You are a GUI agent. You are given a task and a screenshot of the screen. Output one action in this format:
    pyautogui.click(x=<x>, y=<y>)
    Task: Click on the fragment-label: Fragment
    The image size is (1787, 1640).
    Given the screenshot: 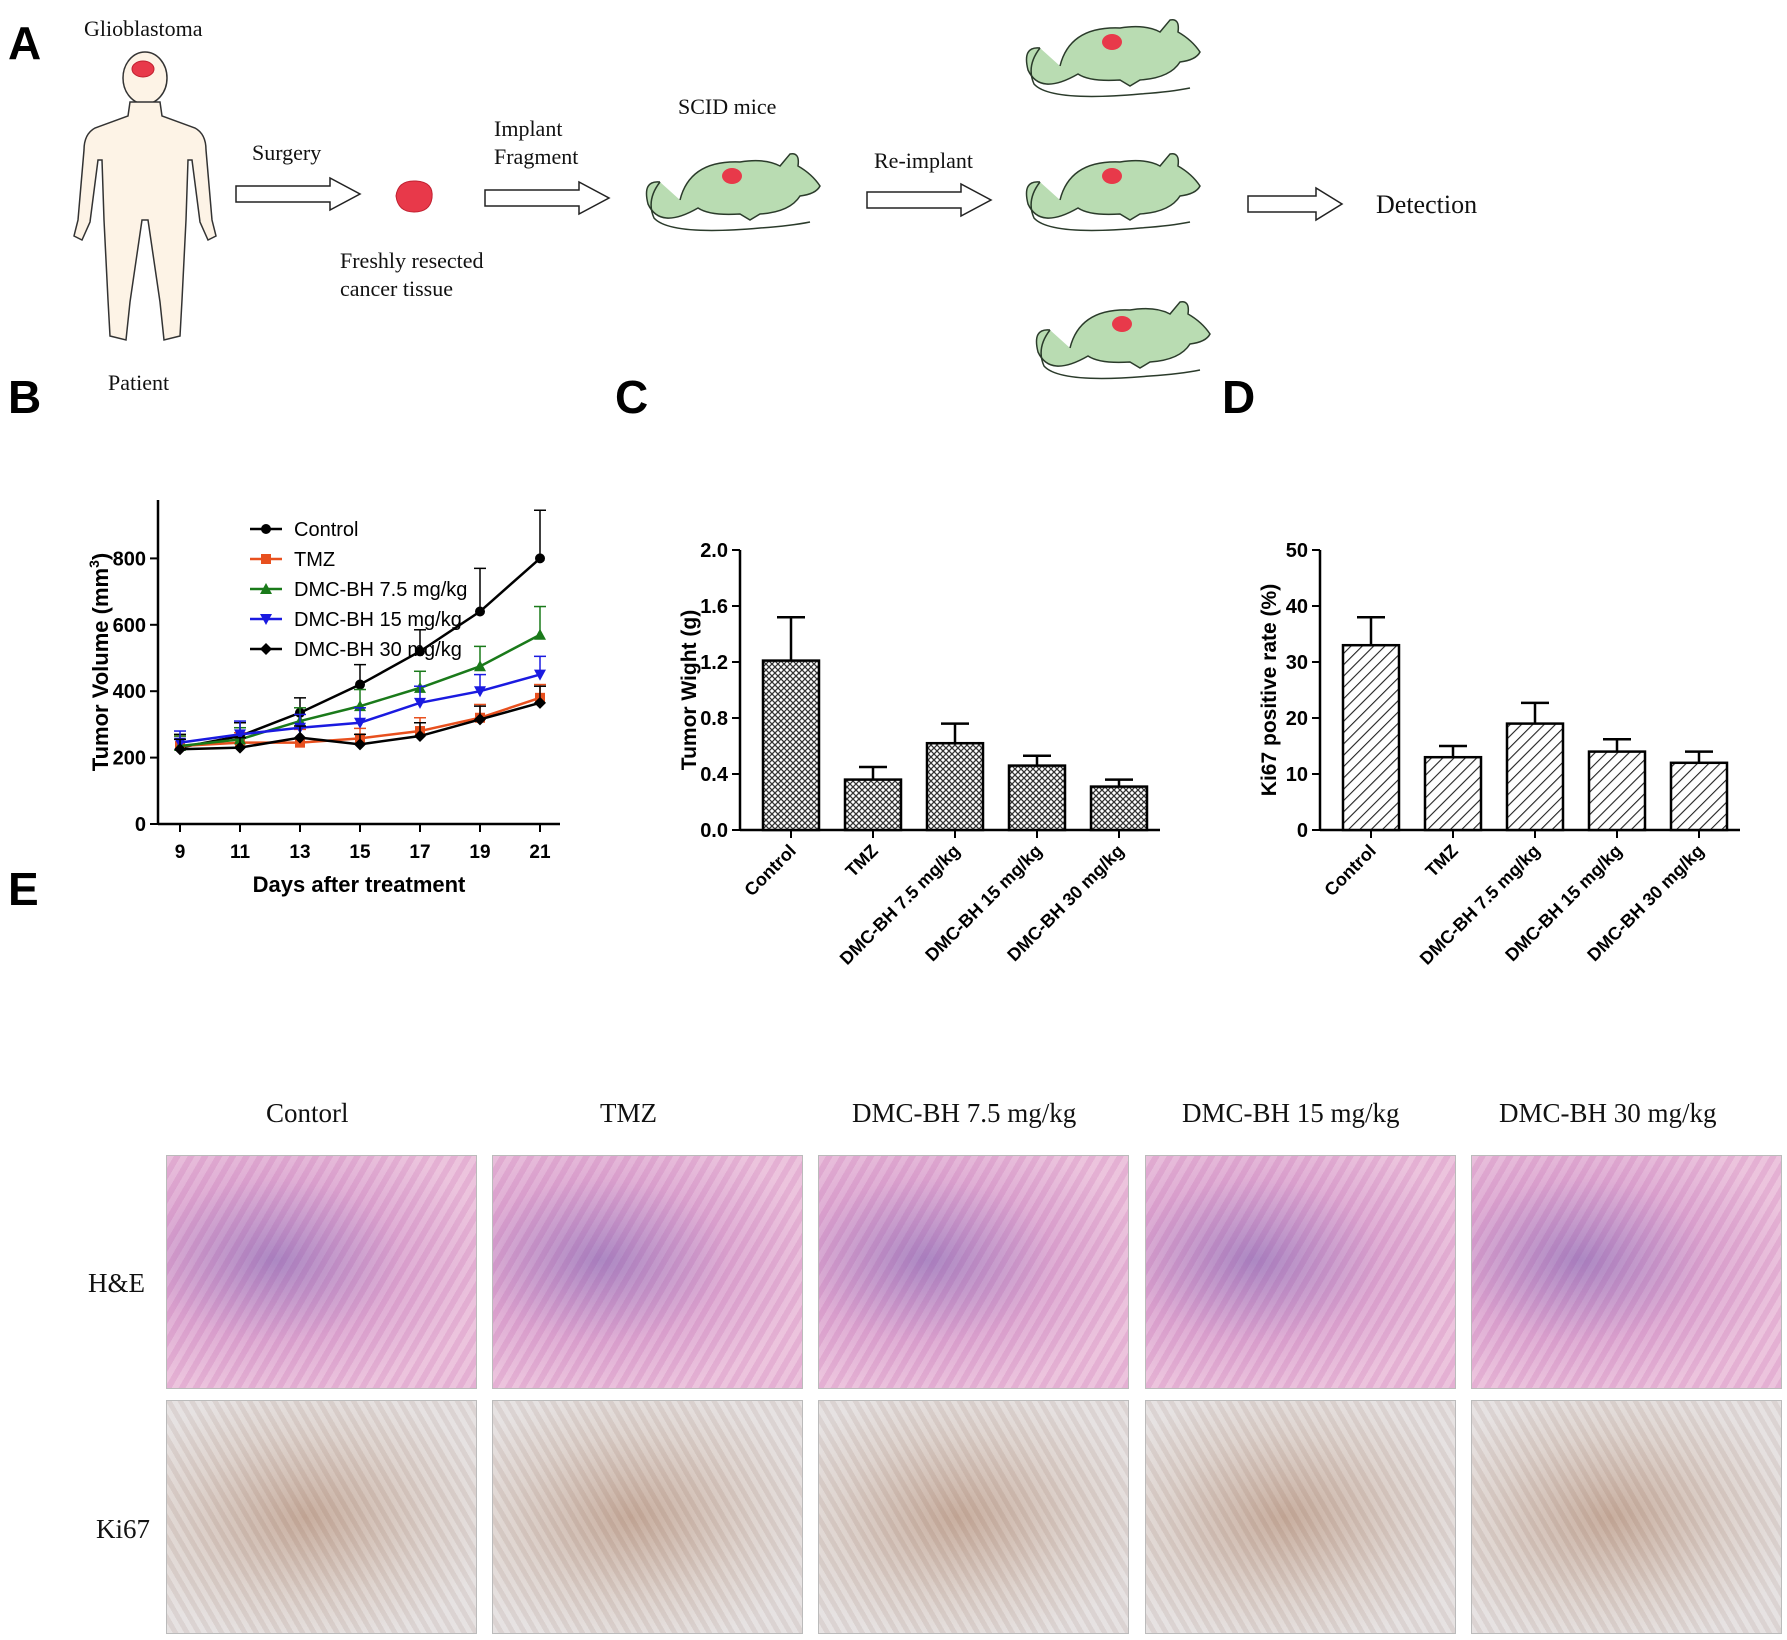 What is the action you would take?
    pyautogui.click(x=536, y=156)
    